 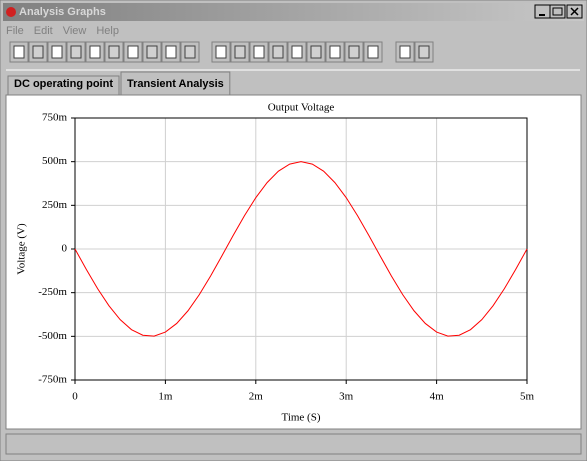 I want to click on tab: Transient Analysis, so click(x=175, y=83).